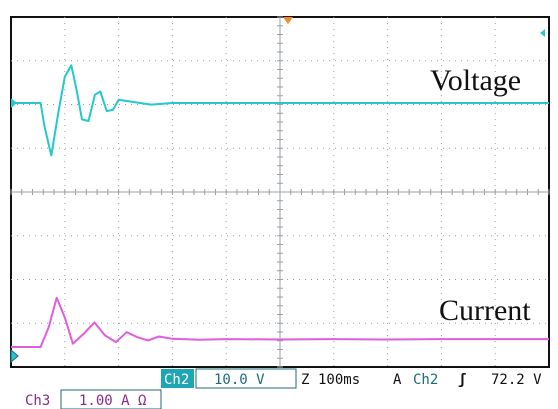 The image size is (558, 409). I want to click on trigger-slope-icon: ʃ, so click(462, 380).